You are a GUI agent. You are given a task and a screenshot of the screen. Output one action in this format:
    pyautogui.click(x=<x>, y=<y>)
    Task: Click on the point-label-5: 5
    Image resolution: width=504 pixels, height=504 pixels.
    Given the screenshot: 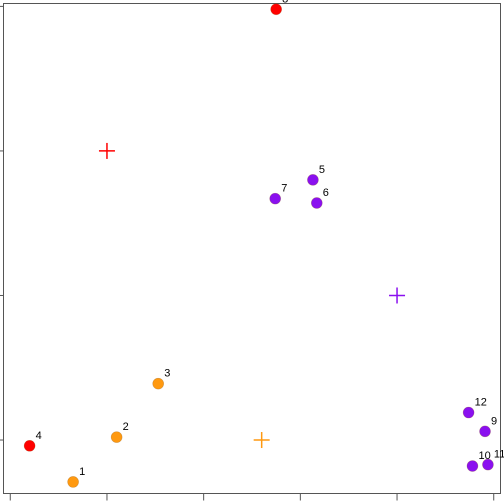 What is the action you would take?
    pyautogui.click(x=322, y=170)
    